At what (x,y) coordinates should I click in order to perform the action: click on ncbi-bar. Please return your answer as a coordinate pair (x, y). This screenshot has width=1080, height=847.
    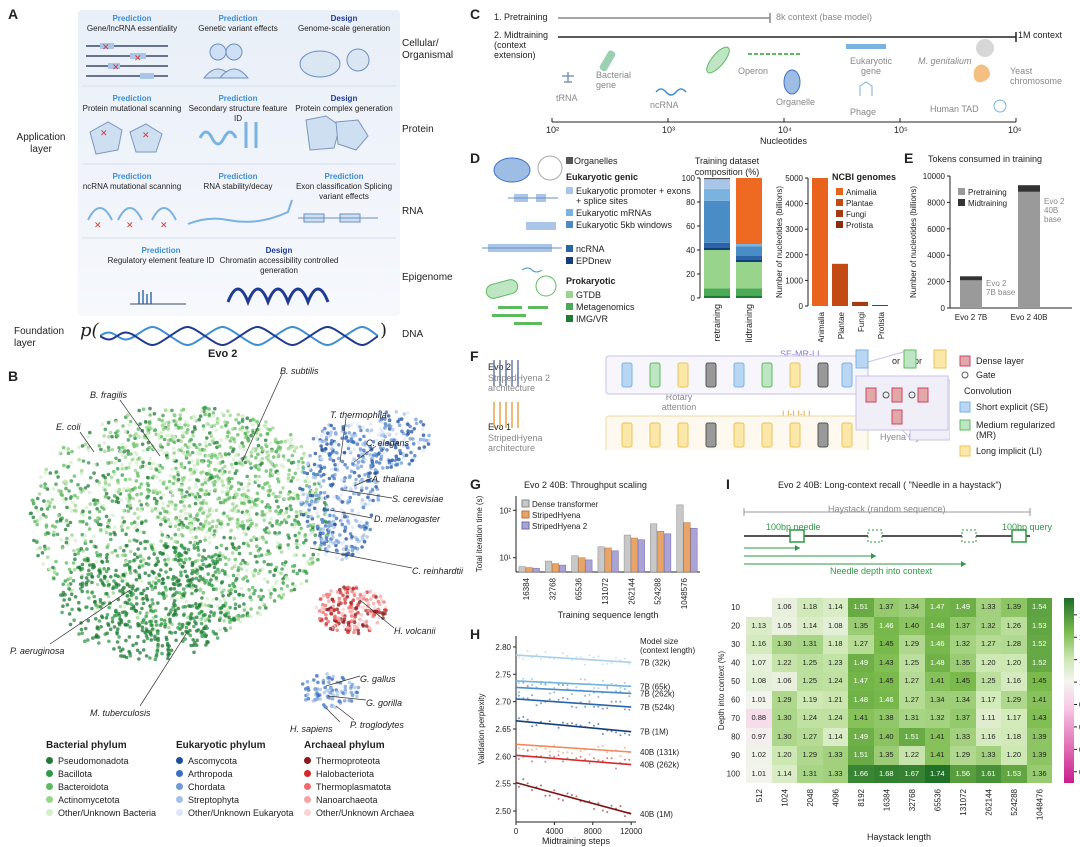
    Looking at the image, I should click on (820, 242).